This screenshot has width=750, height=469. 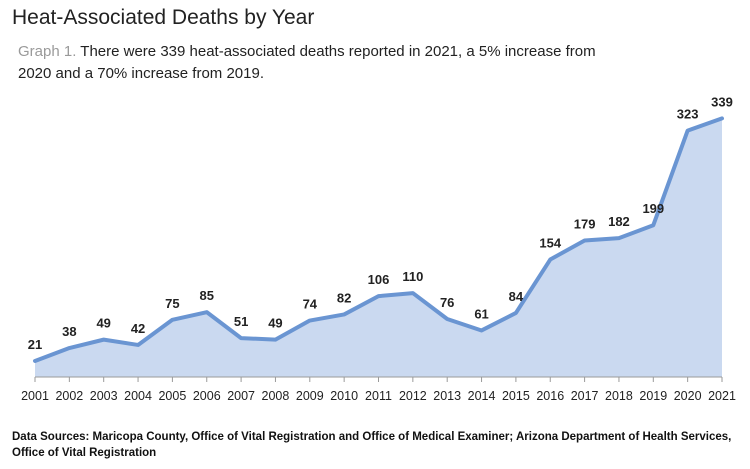 What do you see at coordinates (688, 396) in the screenshot?
I see `x-tick-label: 2020` at bounding box center [688, 396].